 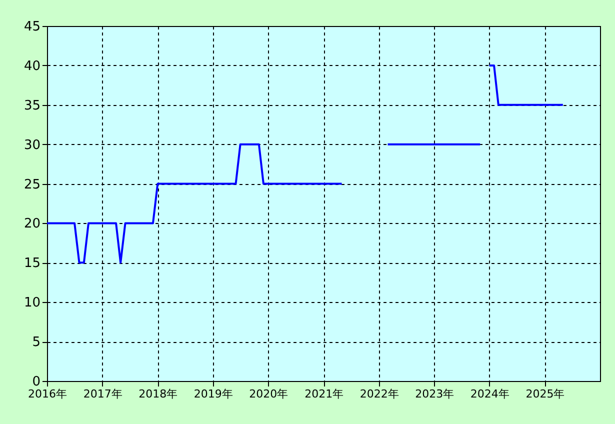 I want to click on y-tick-label: 0, so click(x=36, y=382).